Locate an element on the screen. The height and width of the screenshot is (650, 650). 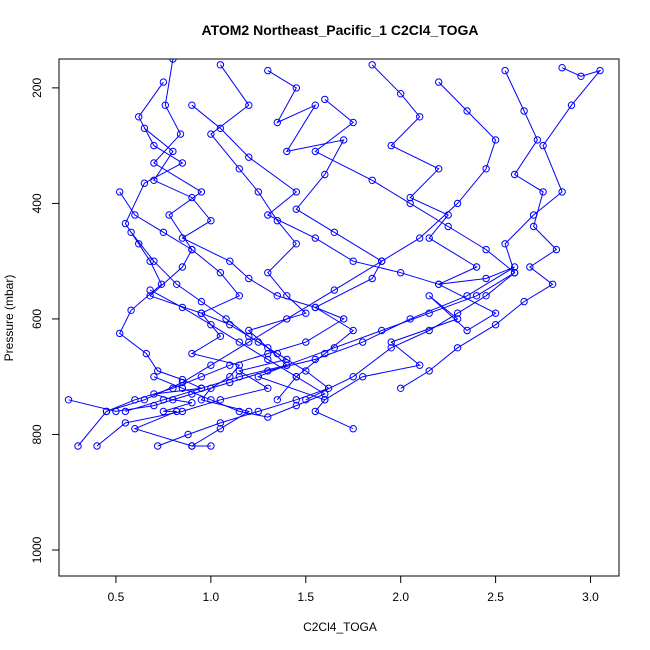
x-axis-label: C2Cl4_TOGA is located at coordinates (340, 627).